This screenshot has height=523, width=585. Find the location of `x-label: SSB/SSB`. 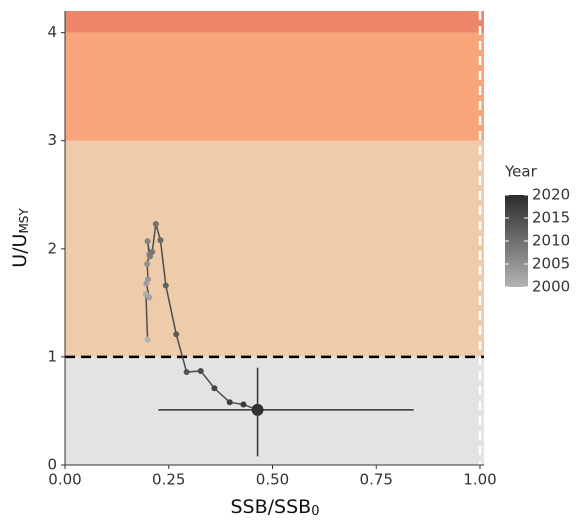

x-label: SSB/SSB is located at coordinates (271, 507).